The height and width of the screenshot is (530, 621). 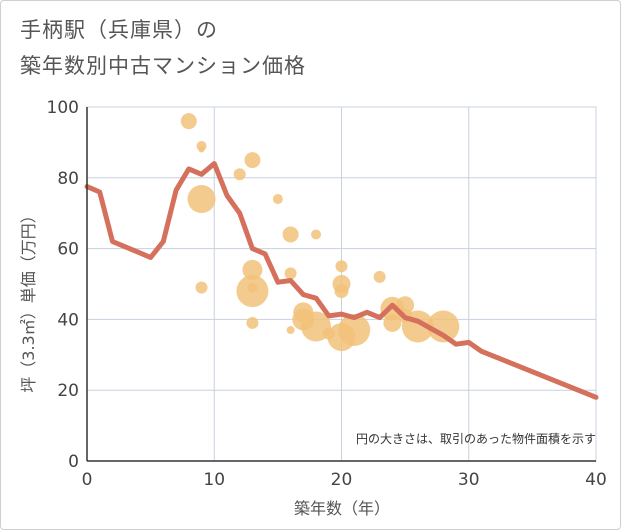 I want to click on x-tick-label-2: 20, so click(x=342, y=480).